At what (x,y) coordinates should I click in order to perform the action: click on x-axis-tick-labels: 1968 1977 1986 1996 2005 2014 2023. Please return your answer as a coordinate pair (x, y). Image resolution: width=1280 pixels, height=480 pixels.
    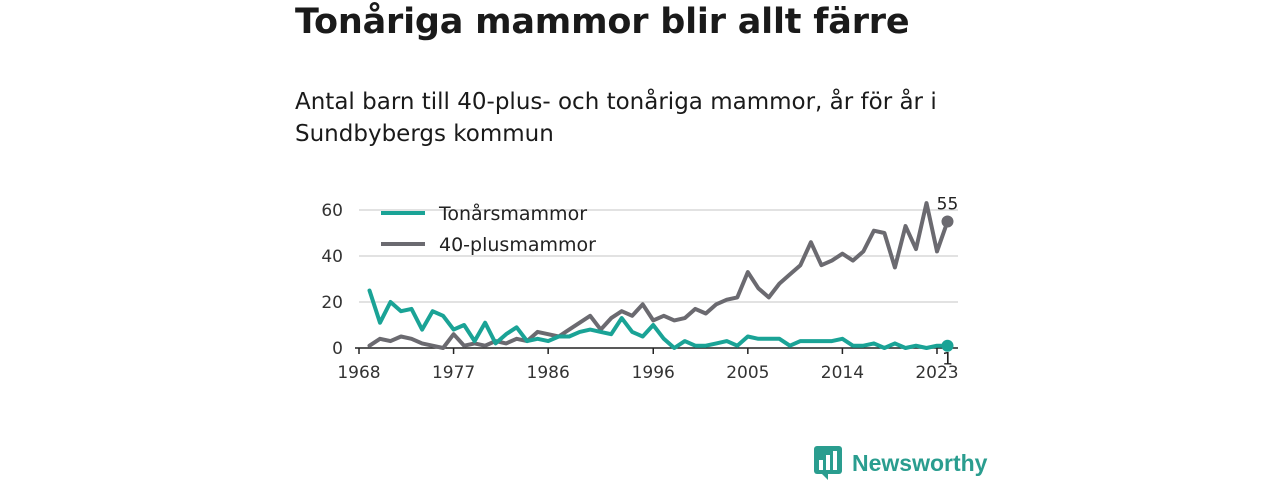
    Looking at the image, I should click on (647, 373).